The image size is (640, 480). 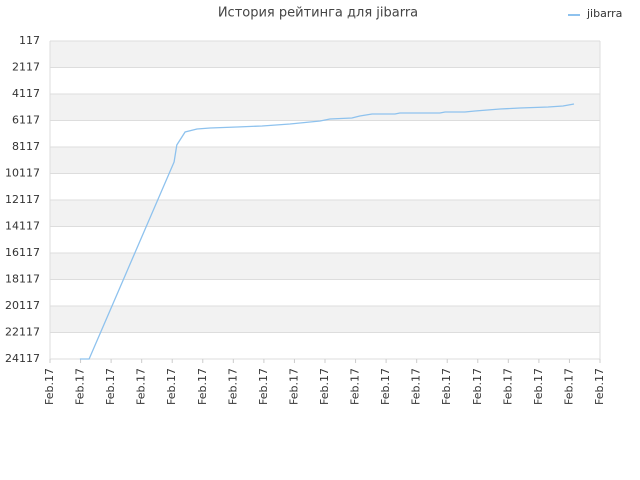 I want to click on y-tick-label: 6117, so click(x=26, y=120).